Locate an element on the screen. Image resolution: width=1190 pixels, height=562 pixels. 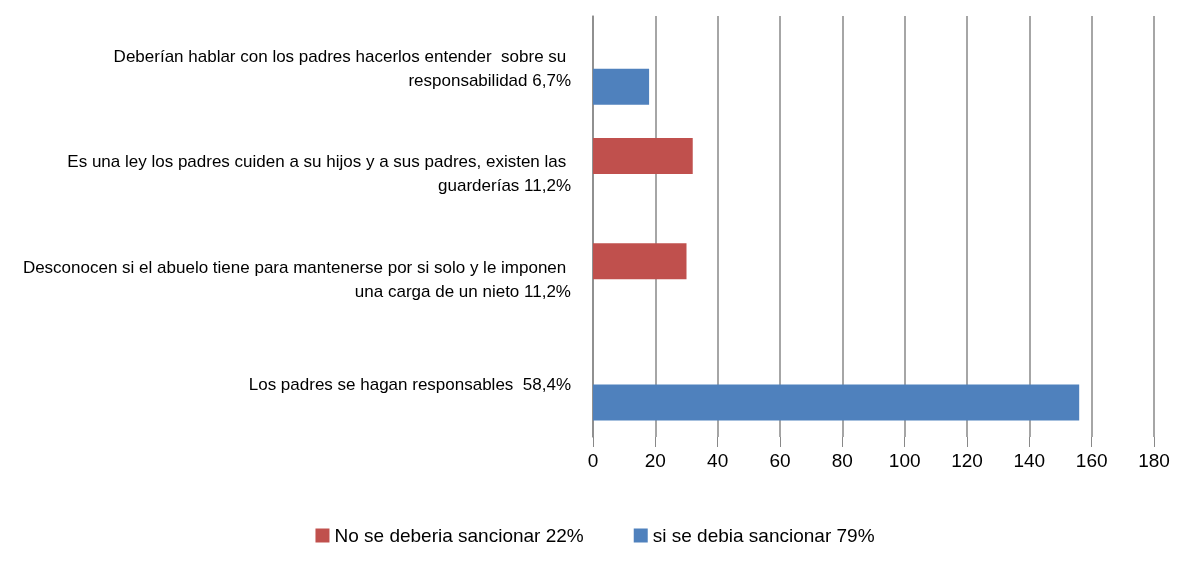
x-tick-label: 140 is located at coordinates (1029, 460).